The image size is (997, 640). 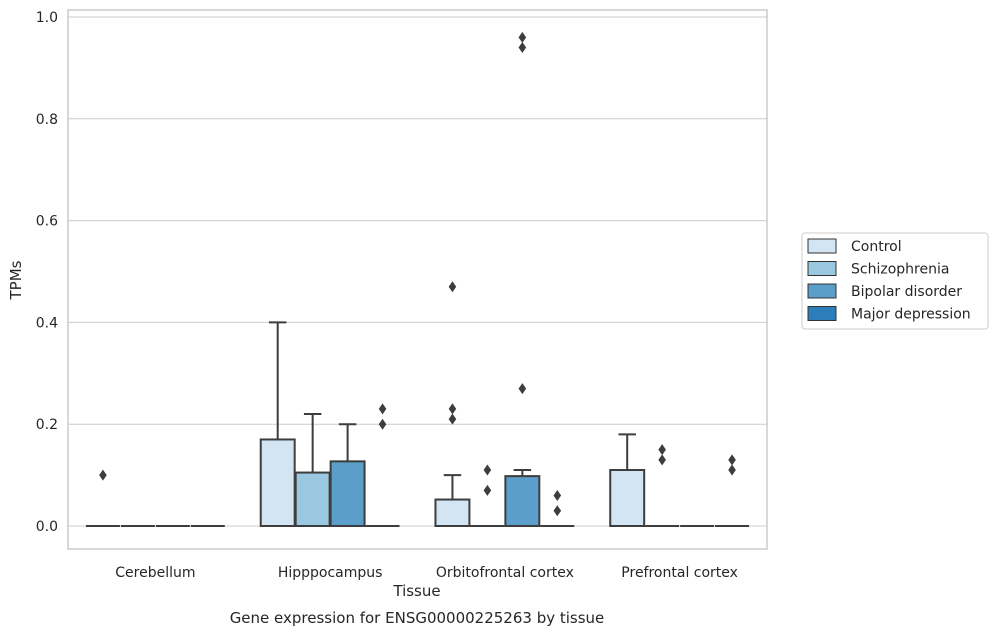 What do you see at coordinates (911, 315) in the screenshot?
I see `legend-label: Major depression` at bounding box center [911, 315].